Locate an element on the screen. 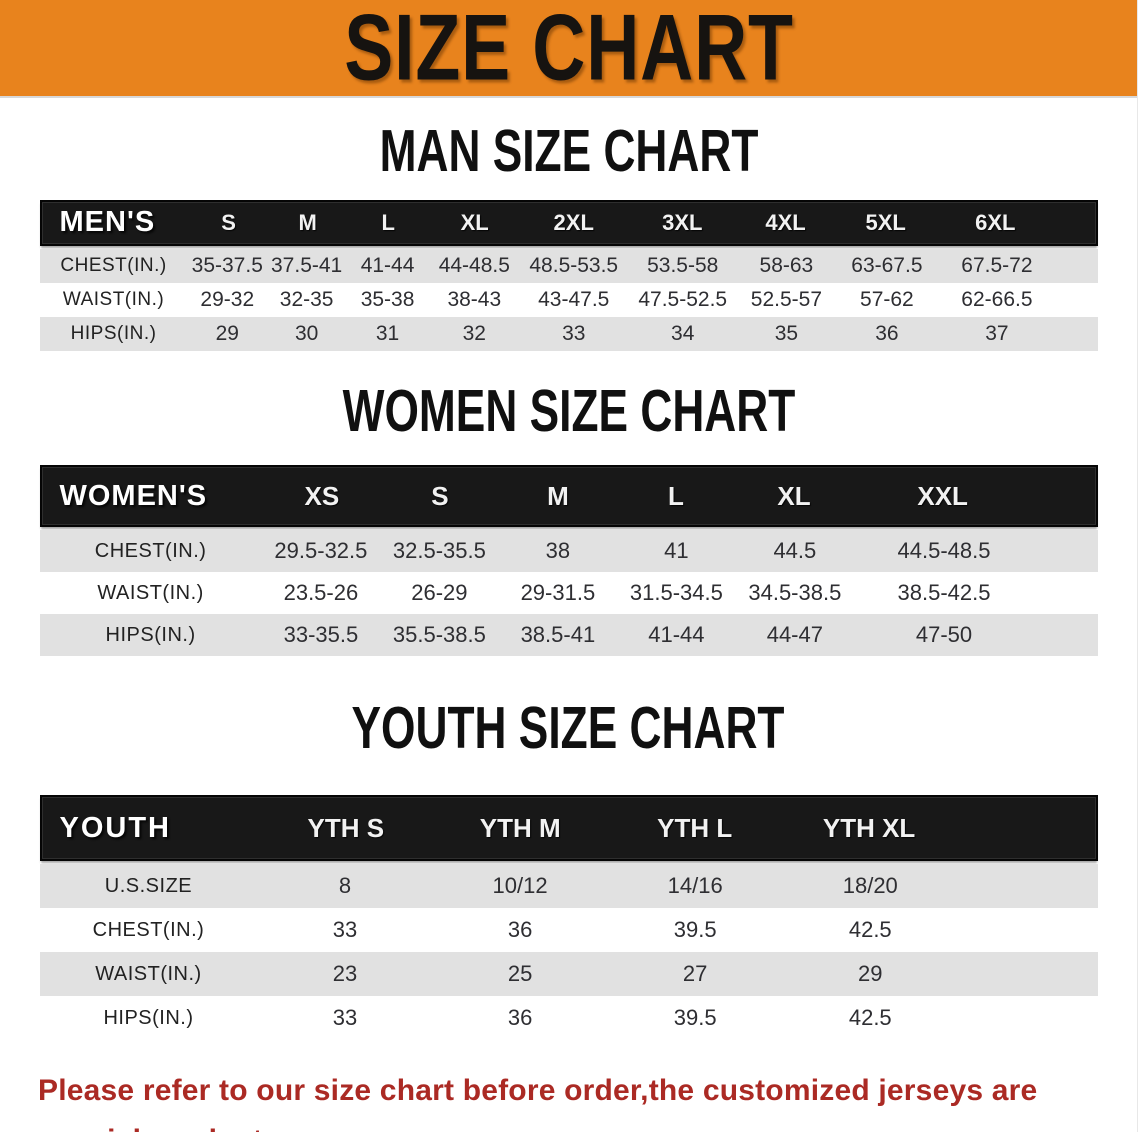 Image resolution: width=1138 pixels, height=1132 pixels. size-value: 43-47.5 is located at coordinates (574, 299).